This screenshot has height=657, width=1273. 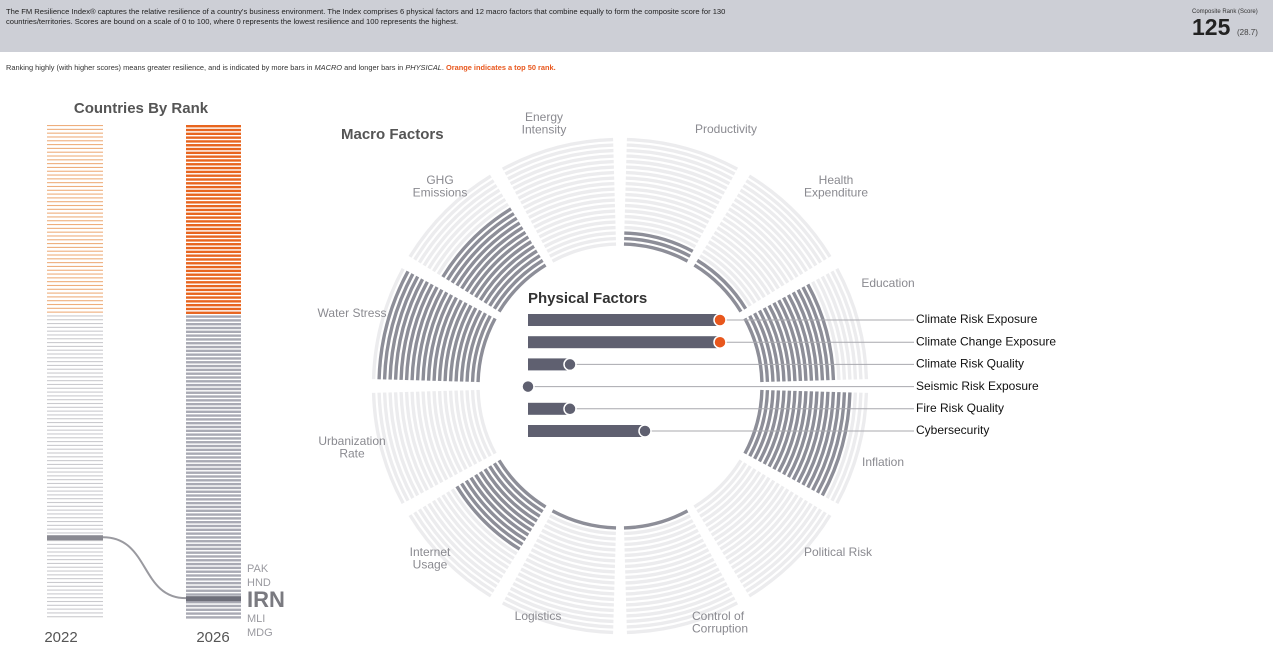 What do you see at coordinates (718, 616) in the screenshot?
I see `macro-label: Control of` at bounding box center [718, 616].